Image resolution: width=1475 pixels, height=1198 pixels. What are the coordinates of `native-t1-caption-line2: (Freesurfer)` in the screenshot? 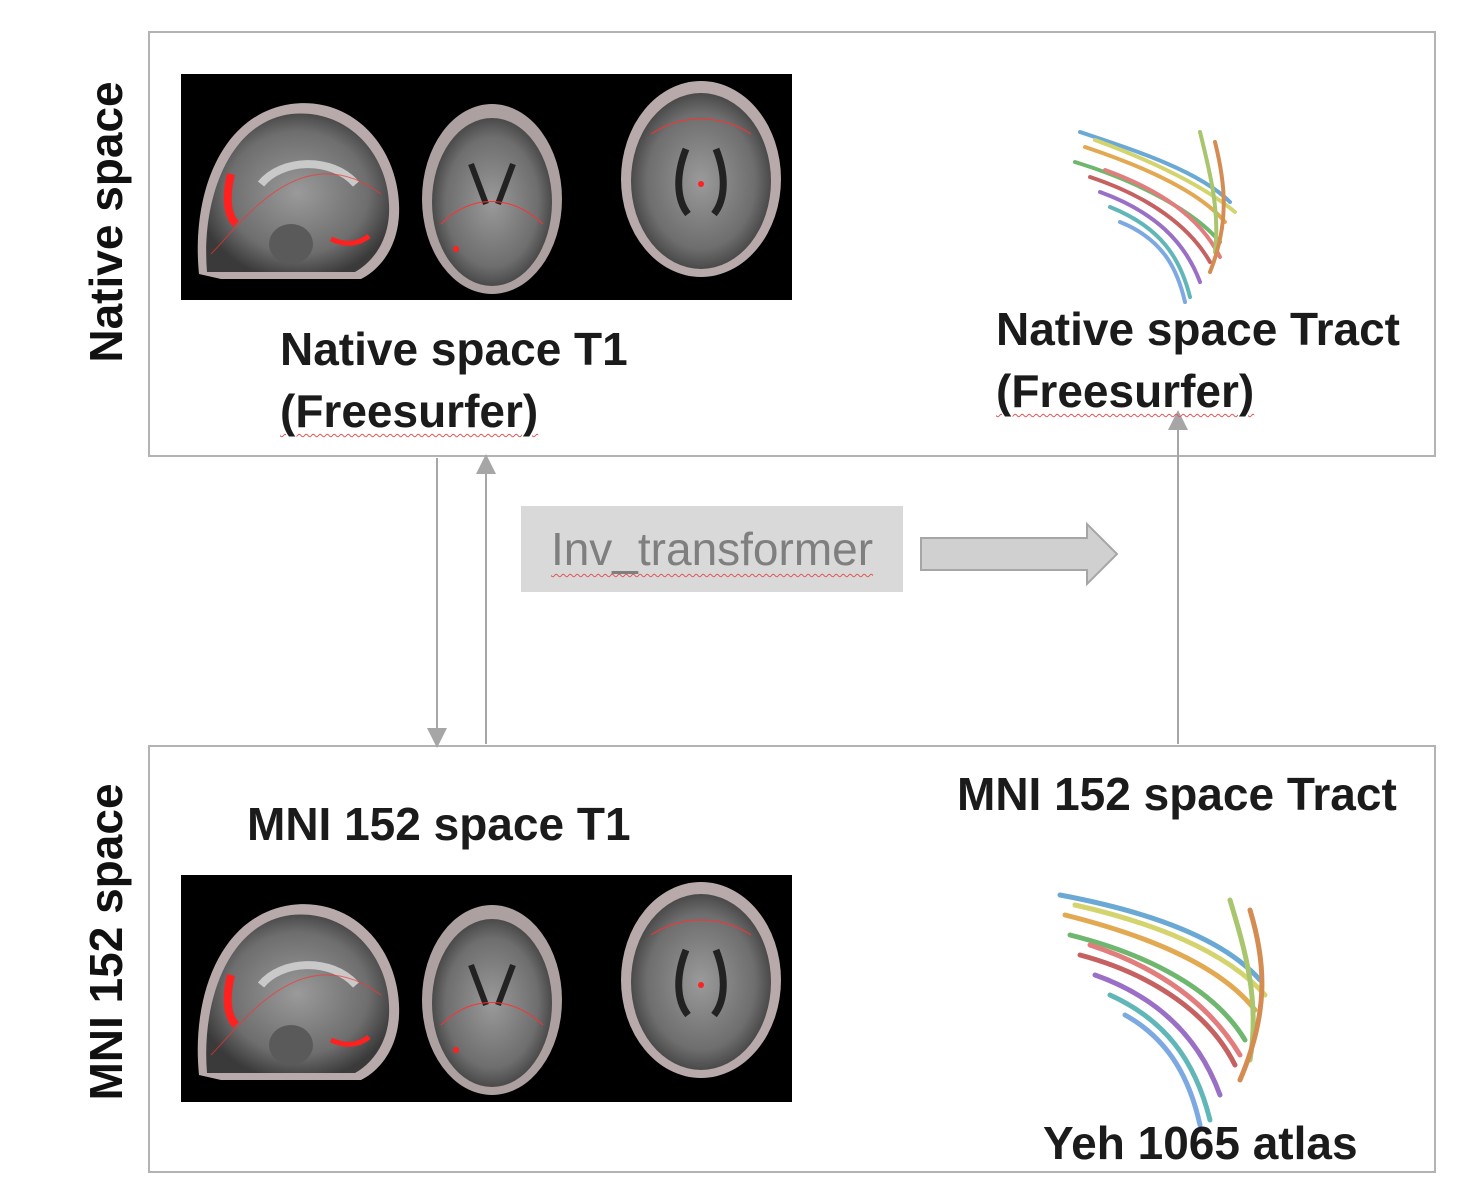 It's located at (454, 411).